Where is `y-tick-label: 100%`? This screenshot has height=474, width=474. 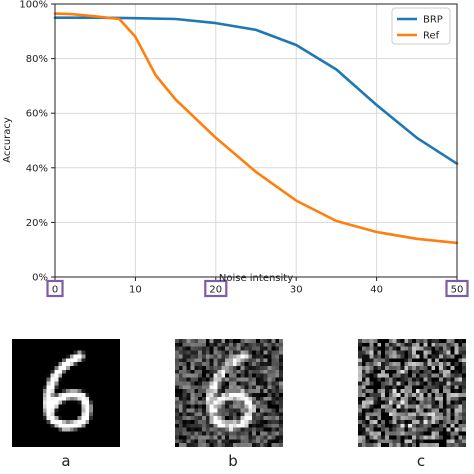
y-tick-label: 100% is located at coordinates (33, 5).